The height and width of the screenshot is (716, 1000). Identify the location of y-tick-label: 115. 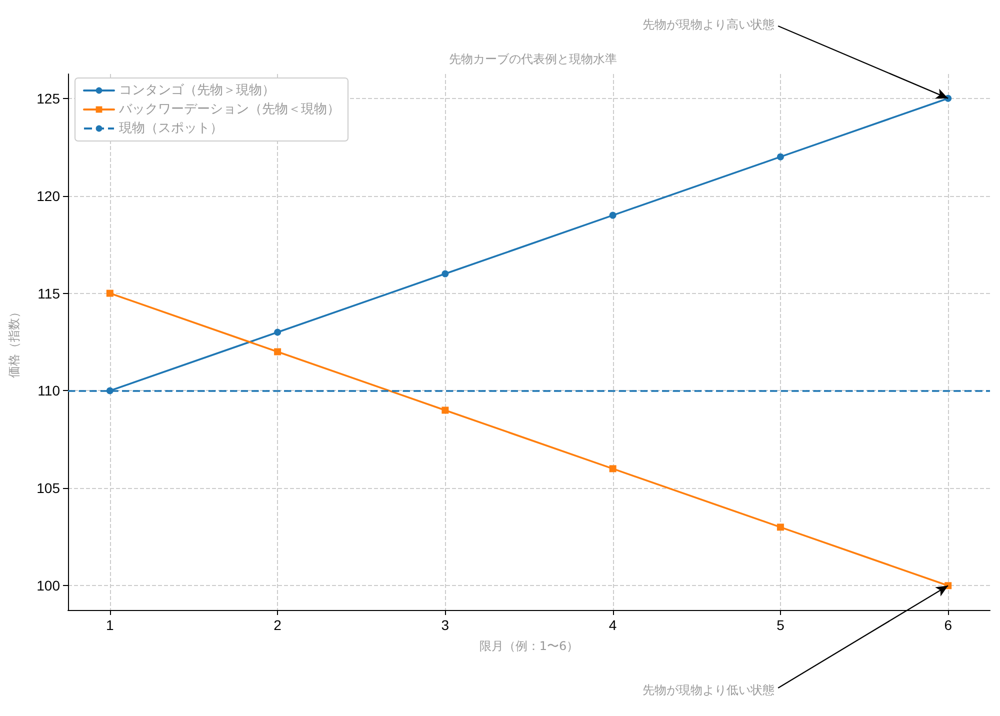
(49, 293).